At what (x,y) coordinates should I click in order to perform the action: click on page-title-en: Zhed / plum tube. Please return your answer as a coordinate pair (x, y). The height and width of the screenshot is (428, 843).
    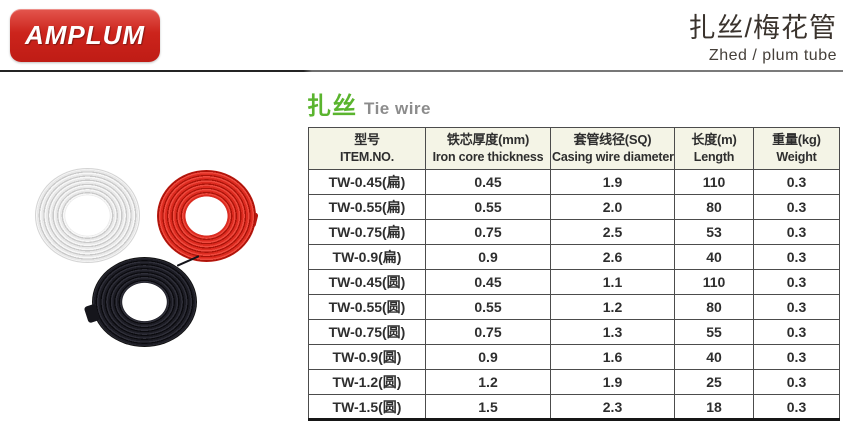
    Looking at the image, I should click on (772, 56).